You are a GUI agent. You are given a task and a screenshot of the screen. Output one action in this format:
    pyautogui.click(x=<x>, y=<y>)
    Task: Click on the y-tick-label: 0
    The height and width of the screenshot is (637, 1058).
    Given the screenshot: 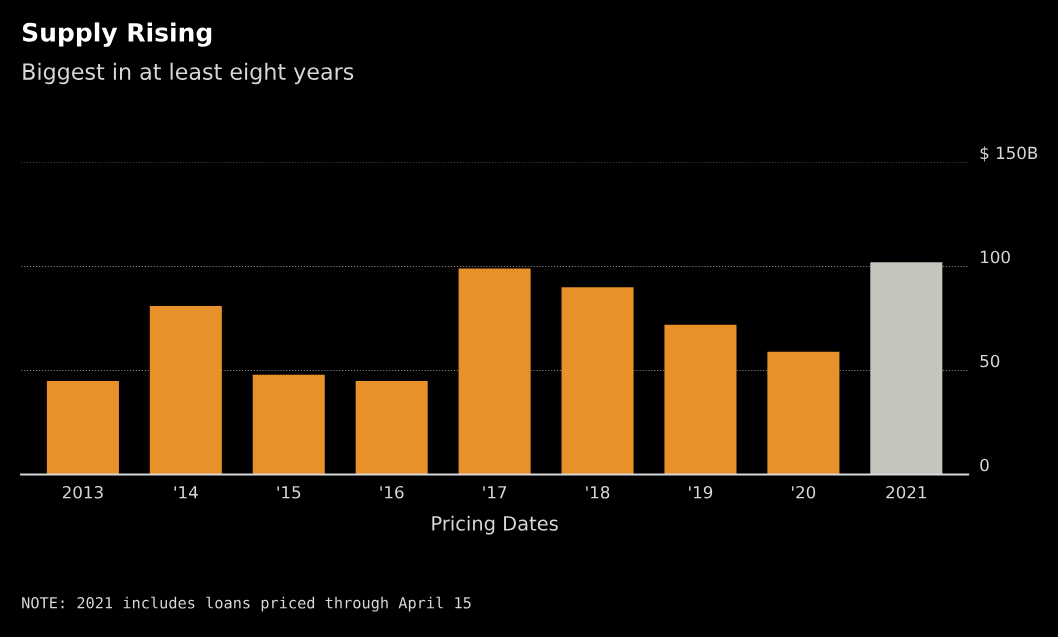 What is the action you would take?
    pyautogui.click(x=984, y=465)
    